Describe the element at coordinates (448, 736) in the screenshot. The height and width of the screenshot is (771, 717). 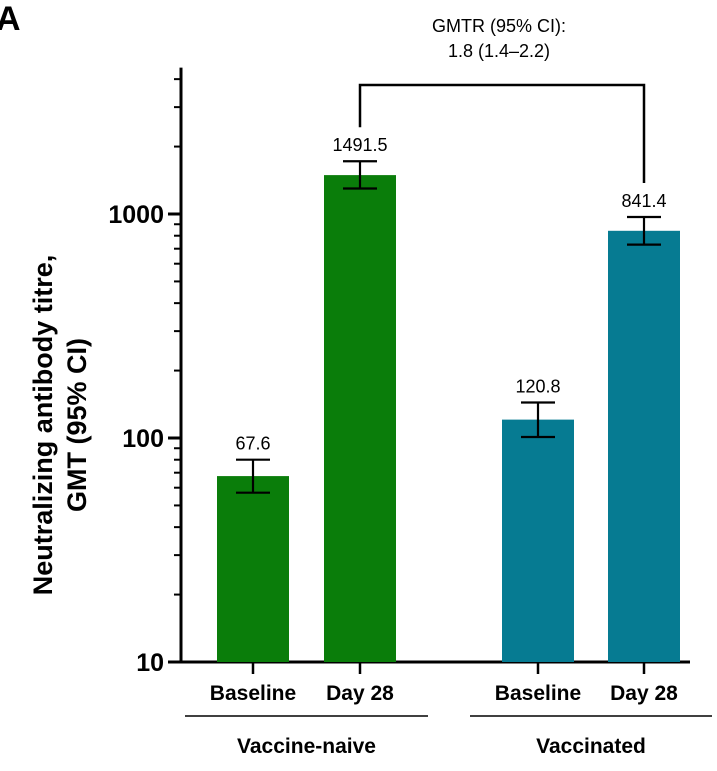
I see `group-labels: Vaccine-naive Vaccinated` at that location.